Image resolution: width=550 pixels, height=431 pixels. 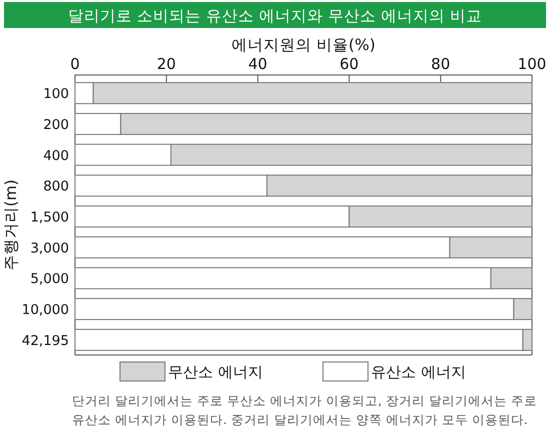 I want to click on x-tick-label: 80, so click(x=440, y=64).